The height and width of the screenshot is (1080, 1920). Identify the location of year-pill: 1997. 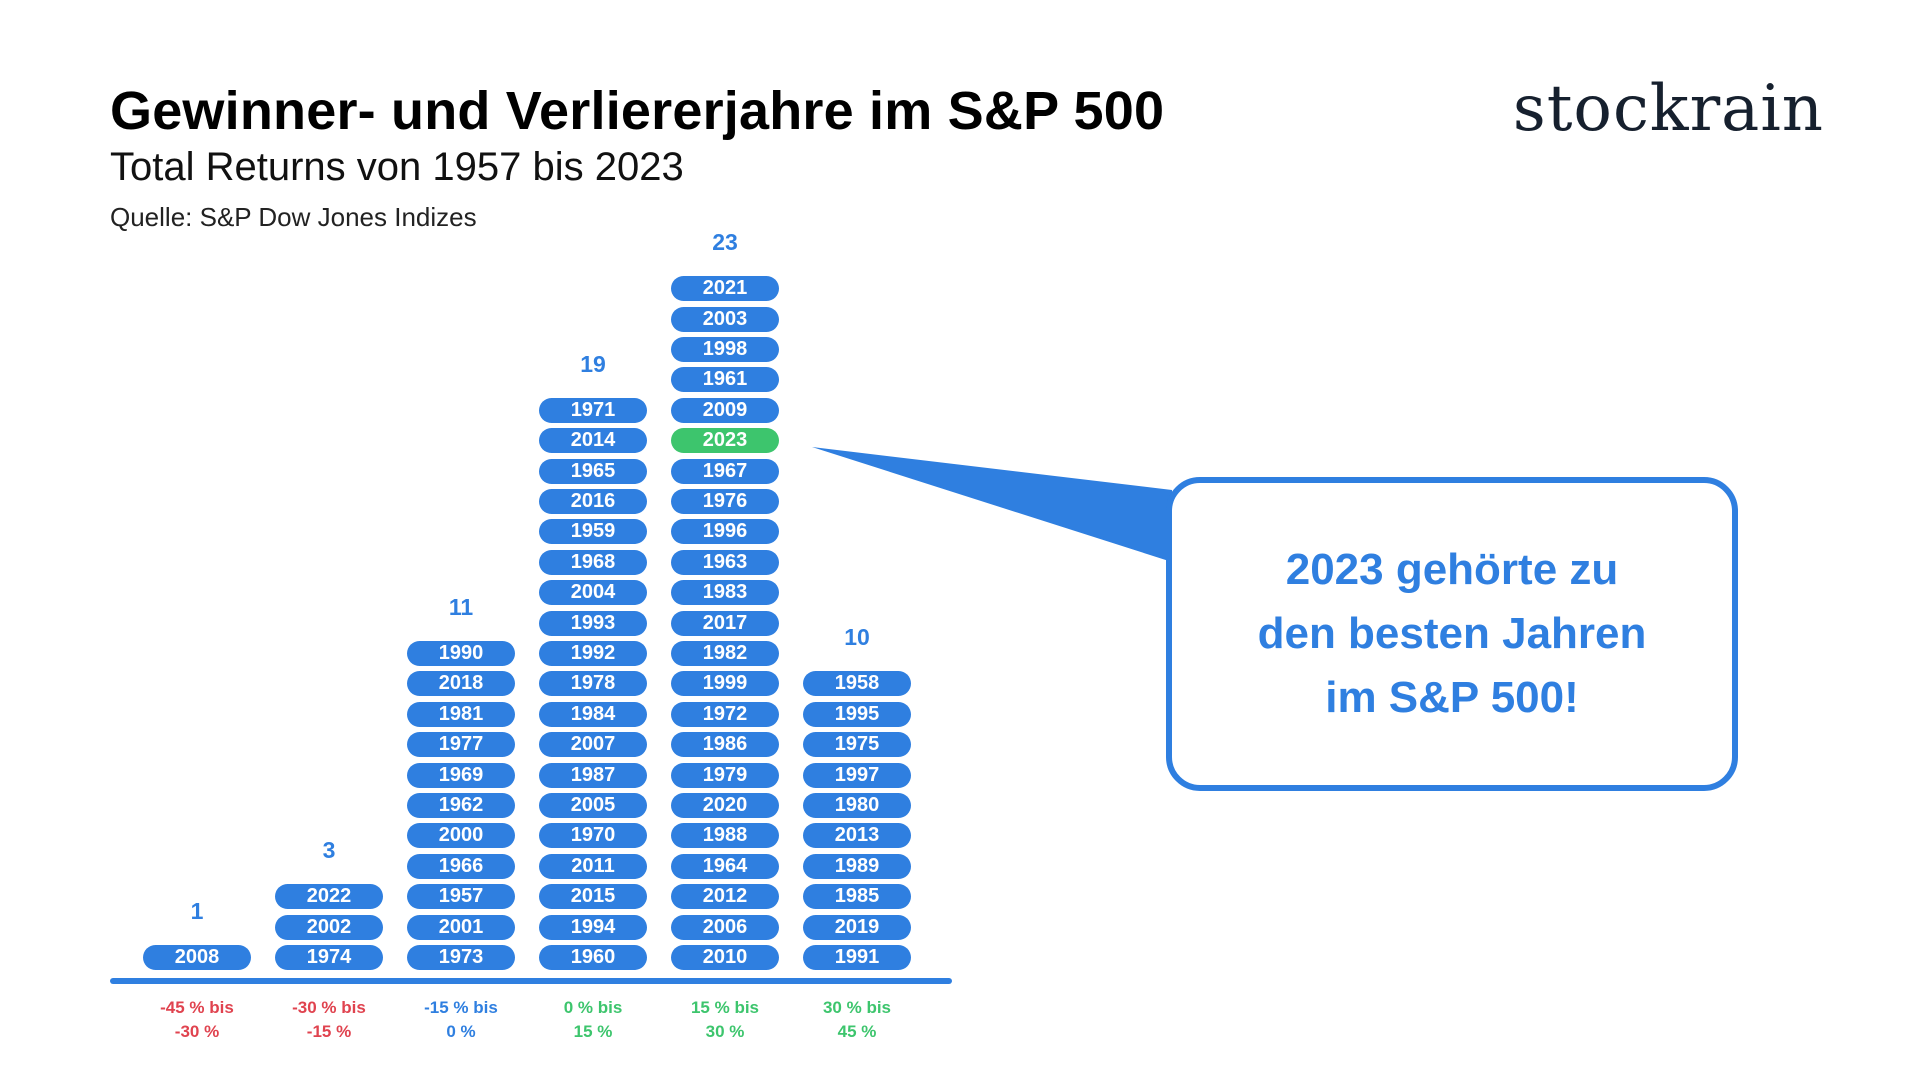
(857, 775).